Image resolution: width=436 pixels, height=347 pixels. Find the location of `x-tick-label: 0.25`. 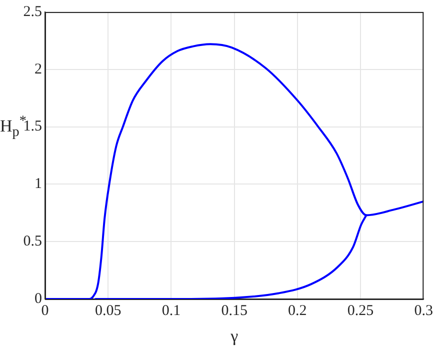

x-tick-label: 0.25 is located at coordinates (360, 310).